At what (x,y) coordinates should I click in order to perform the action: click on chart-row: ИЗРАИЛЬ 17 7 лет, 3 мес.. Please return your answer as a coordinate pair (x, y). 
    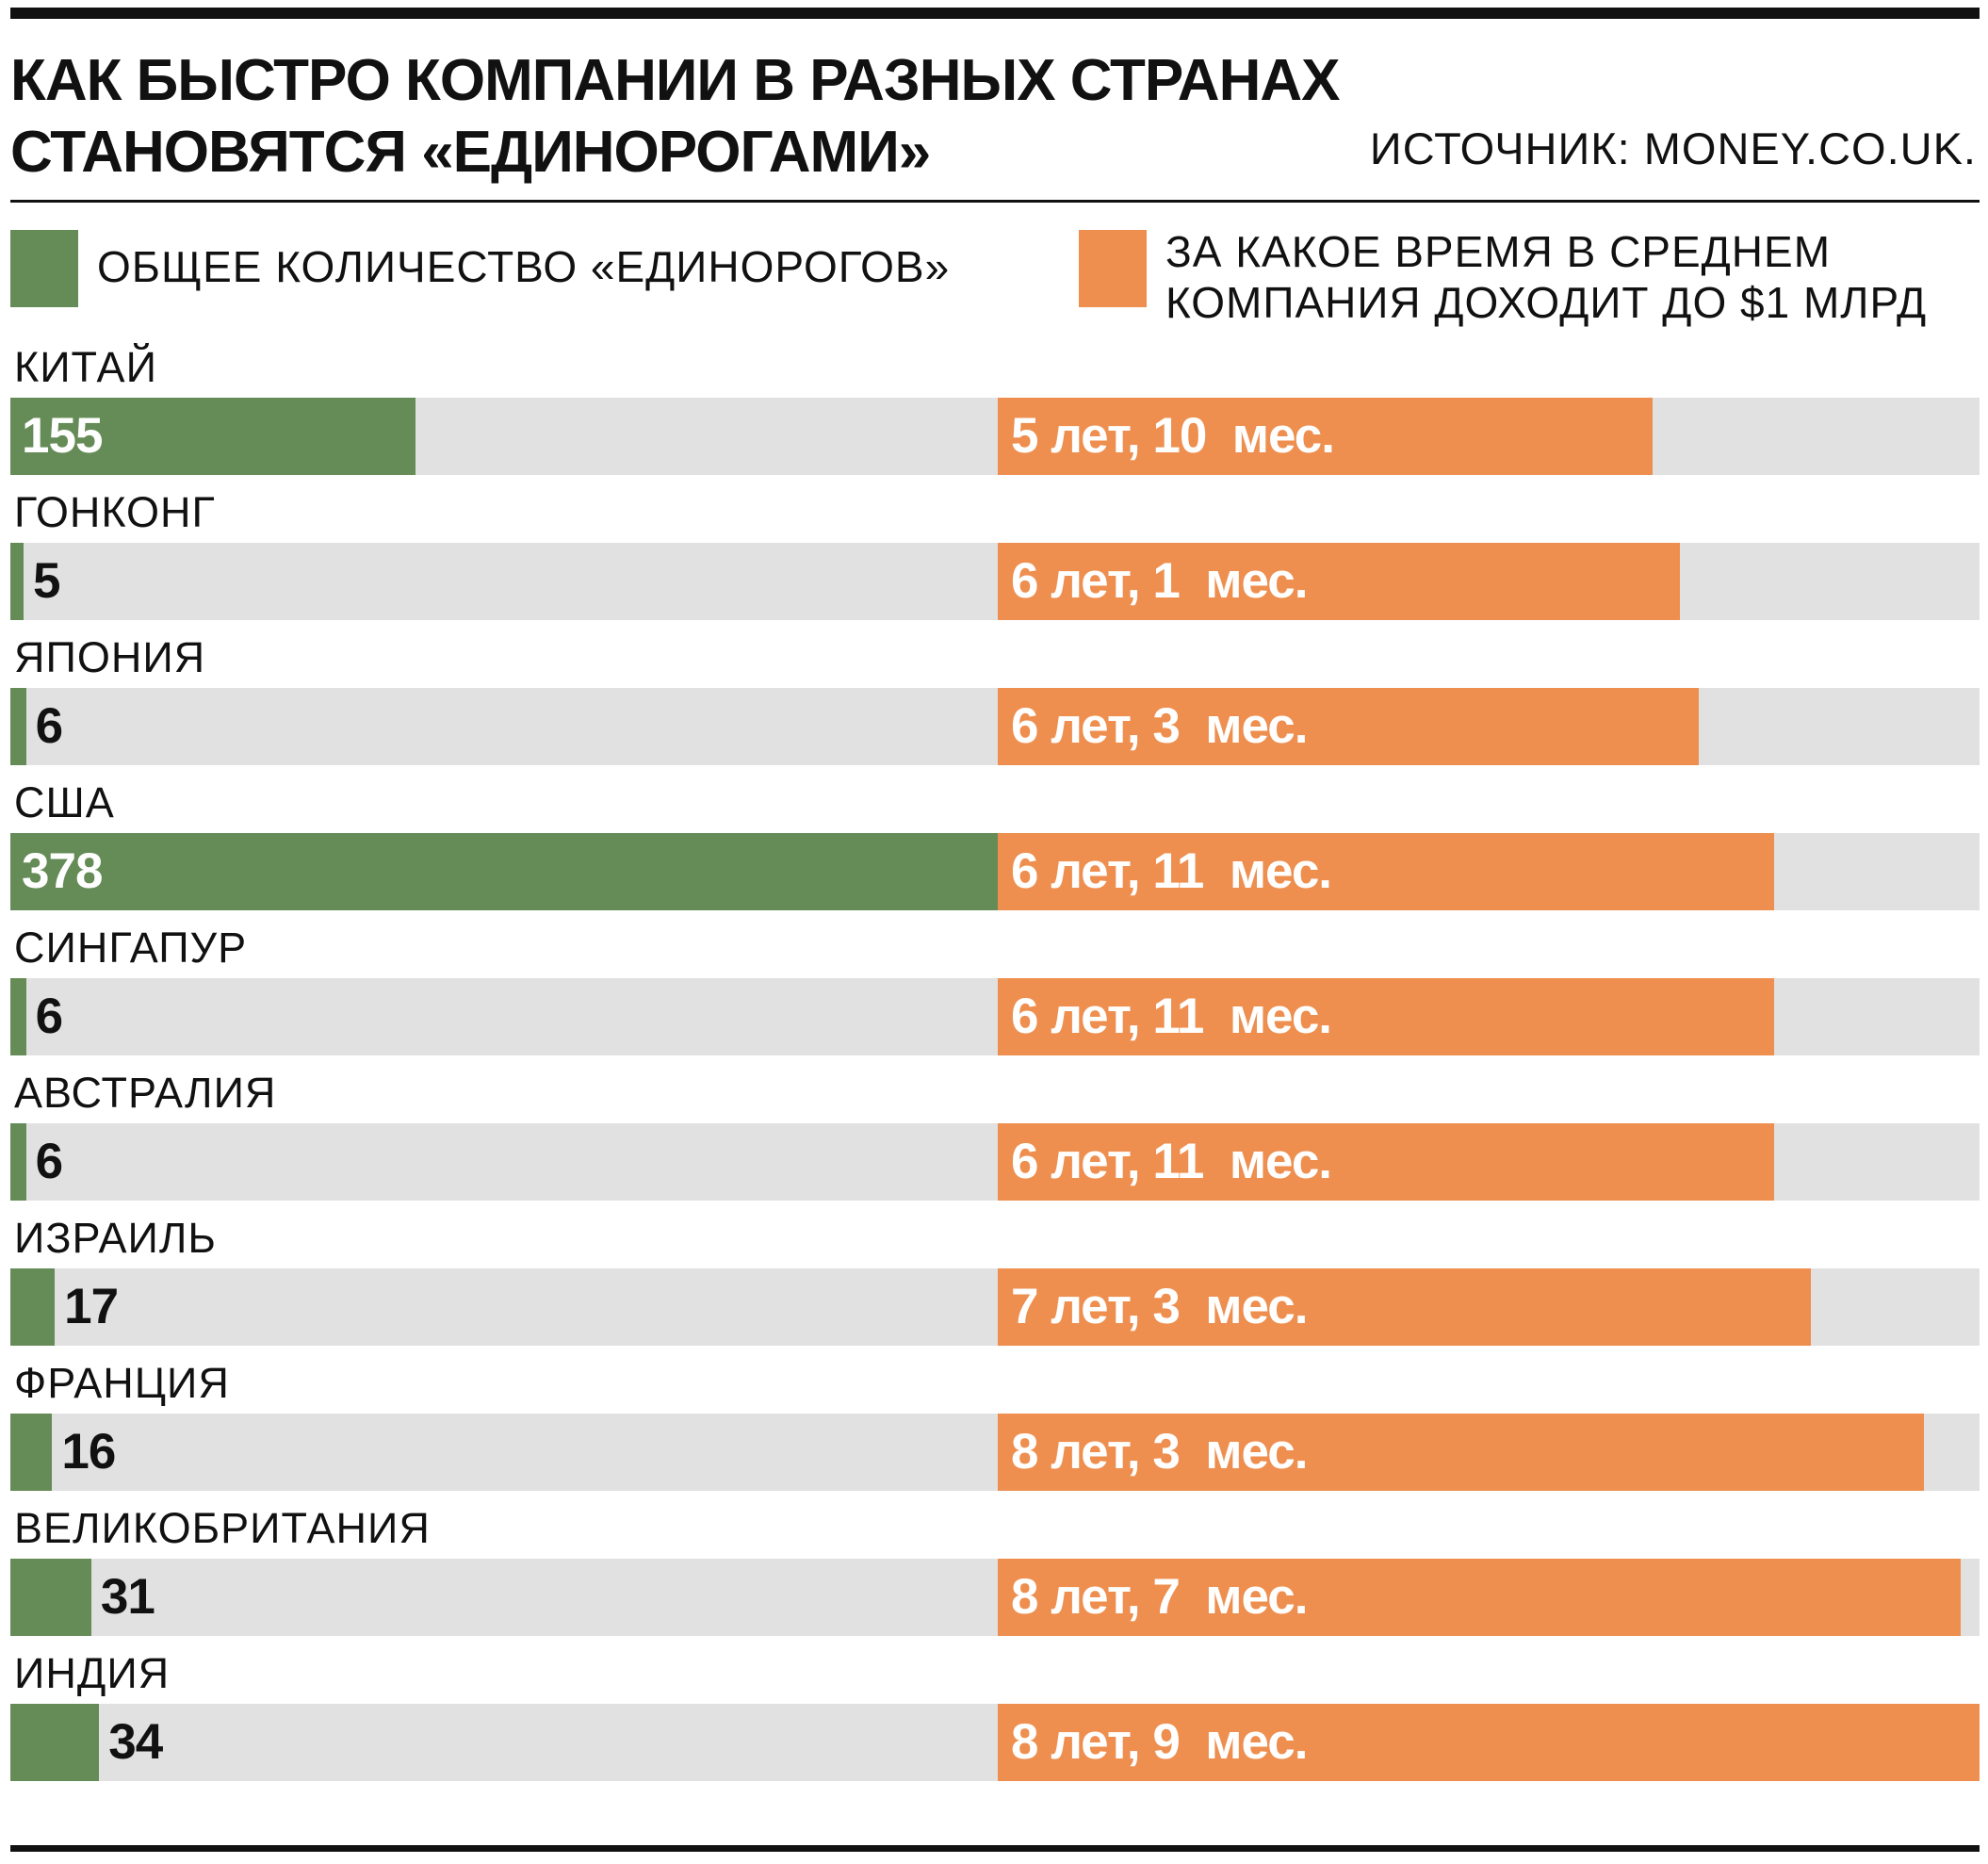
    Looking at the image, I should click on (995, 1284).